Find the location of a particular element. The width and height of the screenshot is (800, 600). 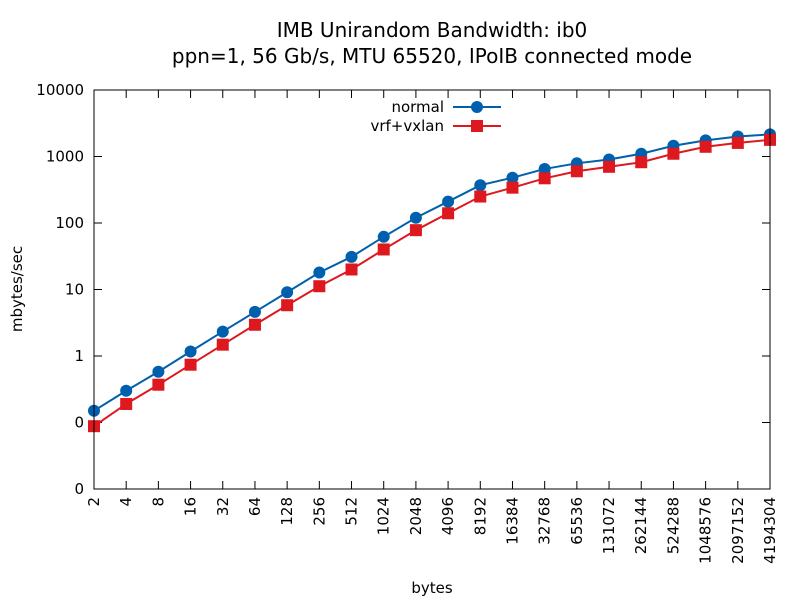

y-axis-label: mbytes/sec is located at coordinates (17, 289).